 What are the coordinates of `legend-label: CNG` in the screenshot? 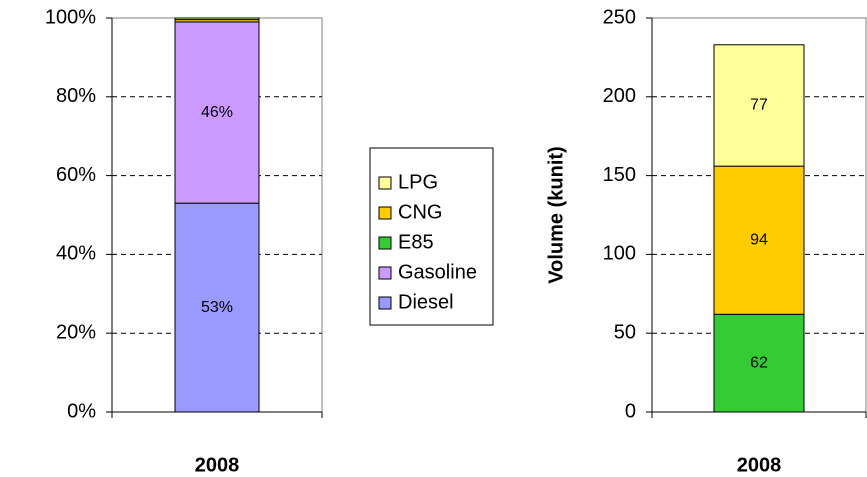 It's located at (420, 212).